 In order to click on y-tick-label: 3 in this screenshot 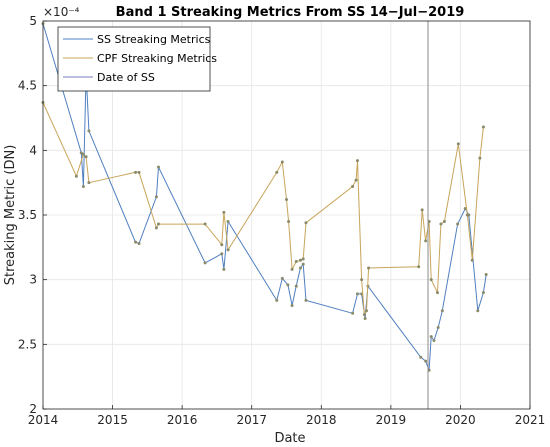, I will do `click(33, 280)`.